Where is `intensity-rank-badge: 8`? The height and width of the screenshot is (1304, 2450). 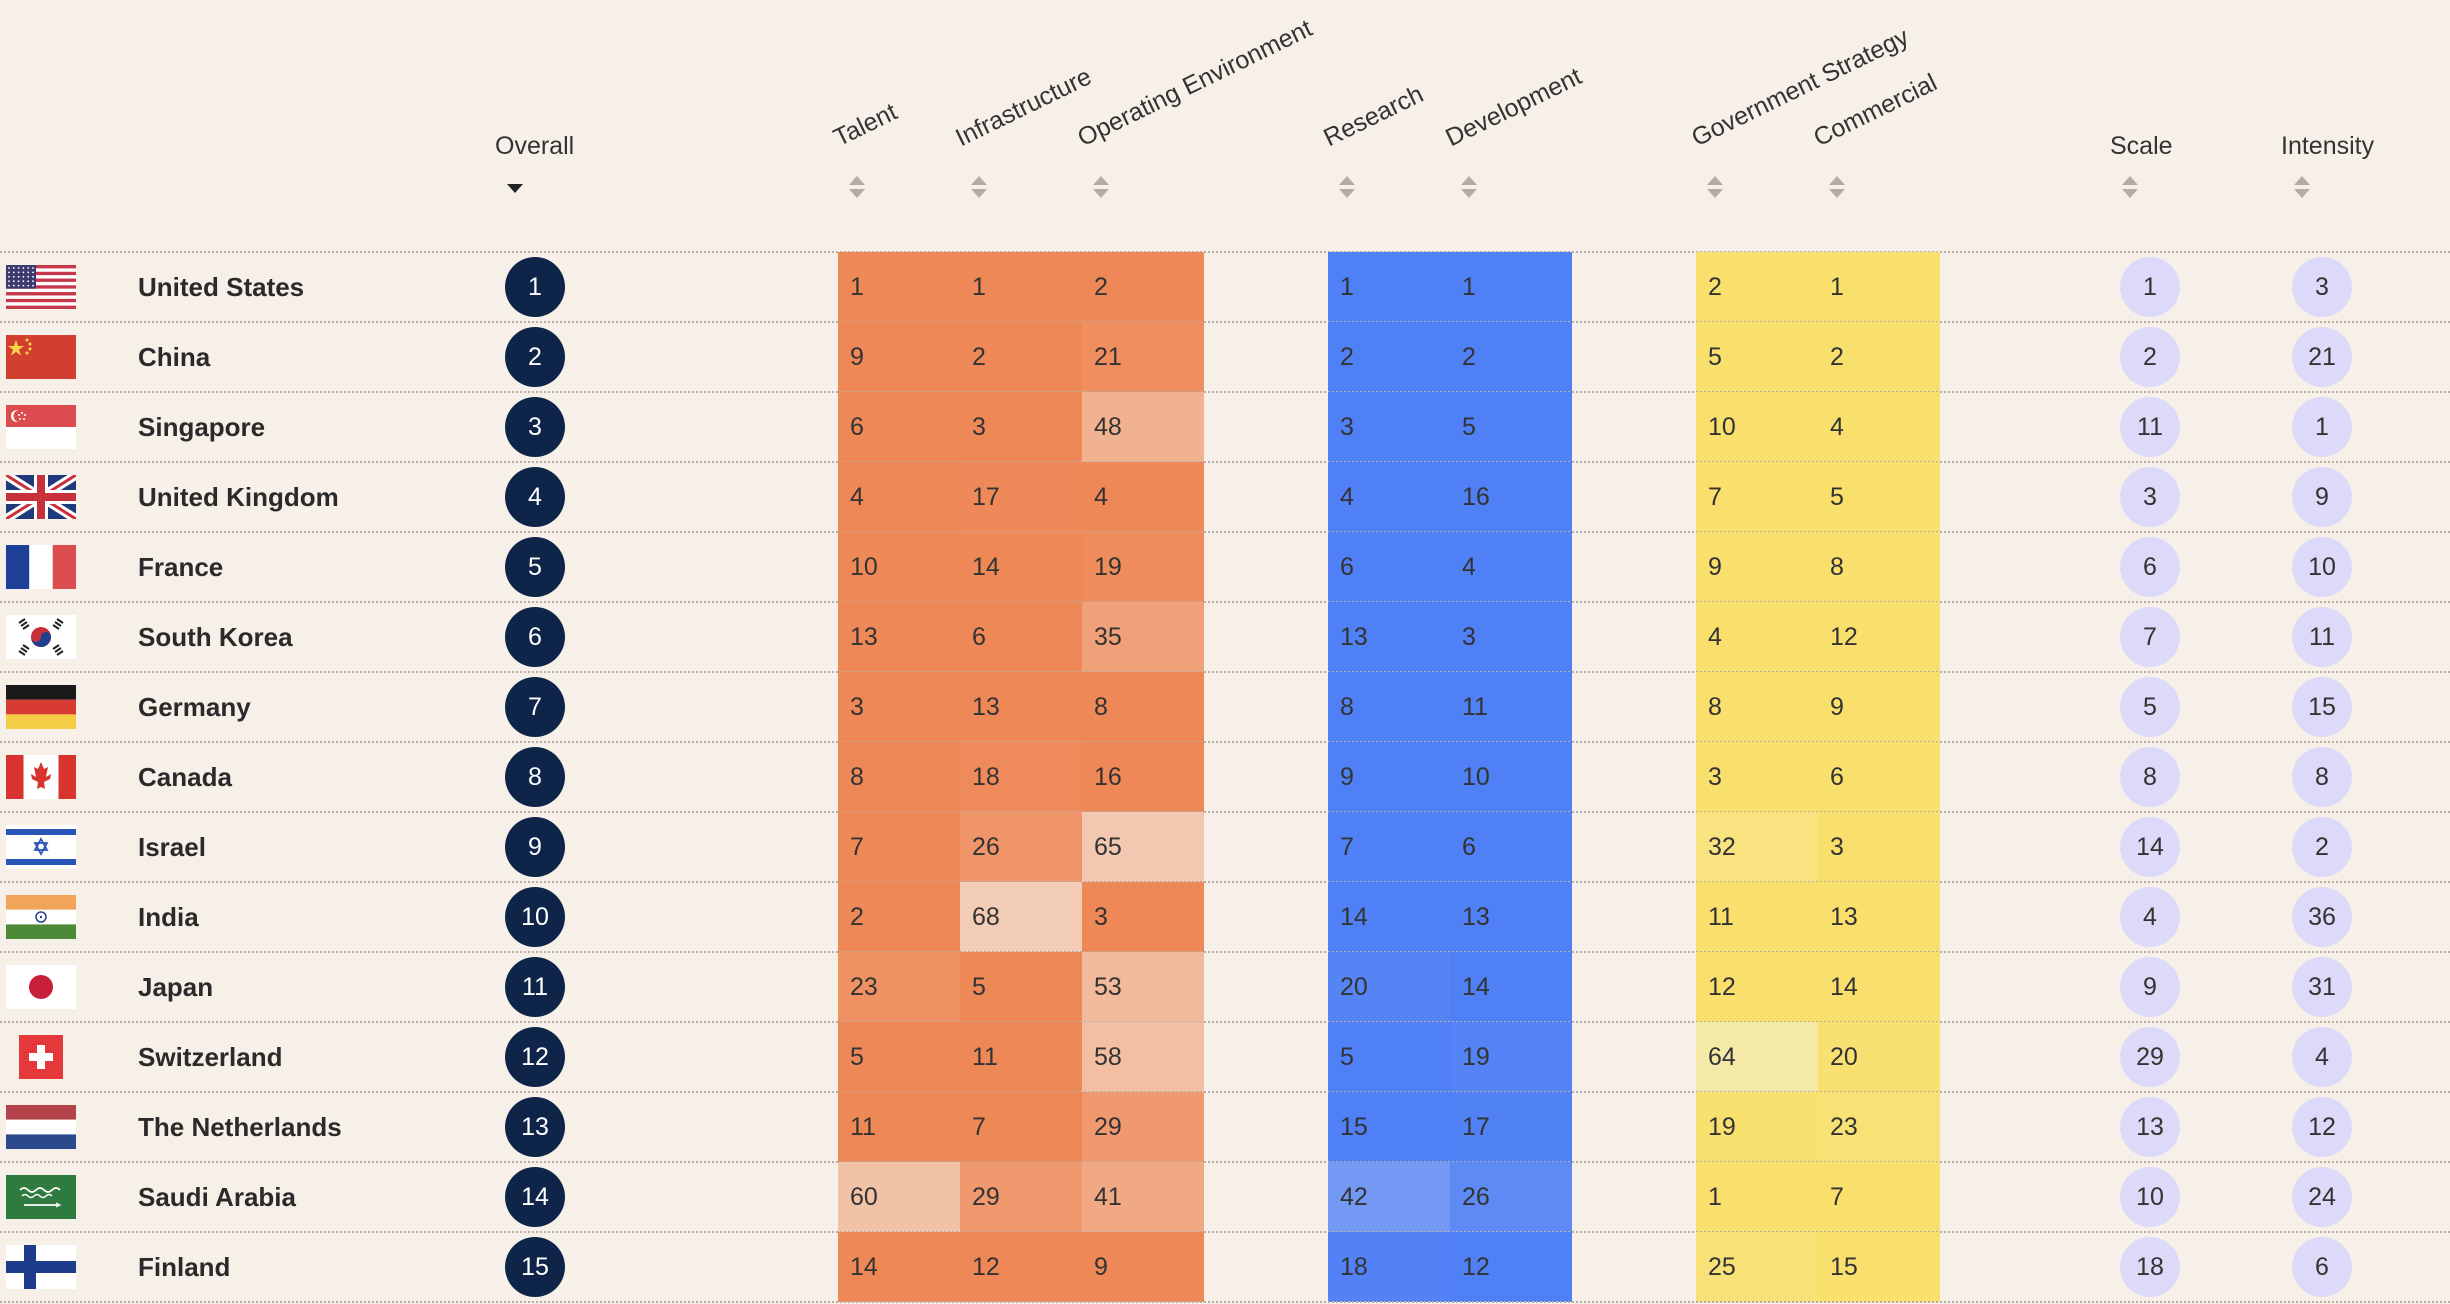 intensity-rank-badge: 8 is located at coordinates (2322, 777).